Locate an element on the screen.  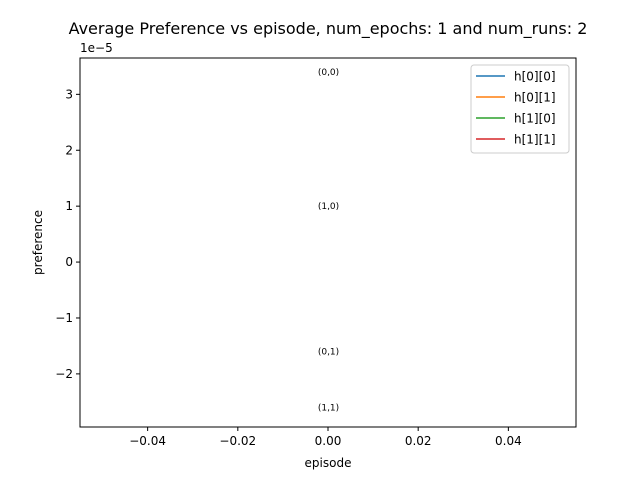
legend-box is located at coordinates (520, 109).